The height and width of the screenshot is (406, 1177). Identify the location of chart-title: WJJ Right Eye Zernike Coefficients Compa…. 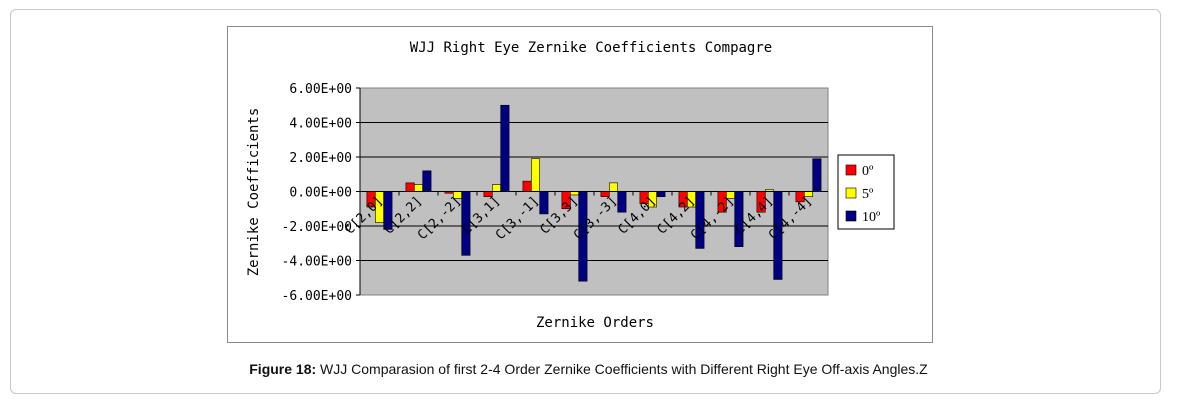
(591, 48).